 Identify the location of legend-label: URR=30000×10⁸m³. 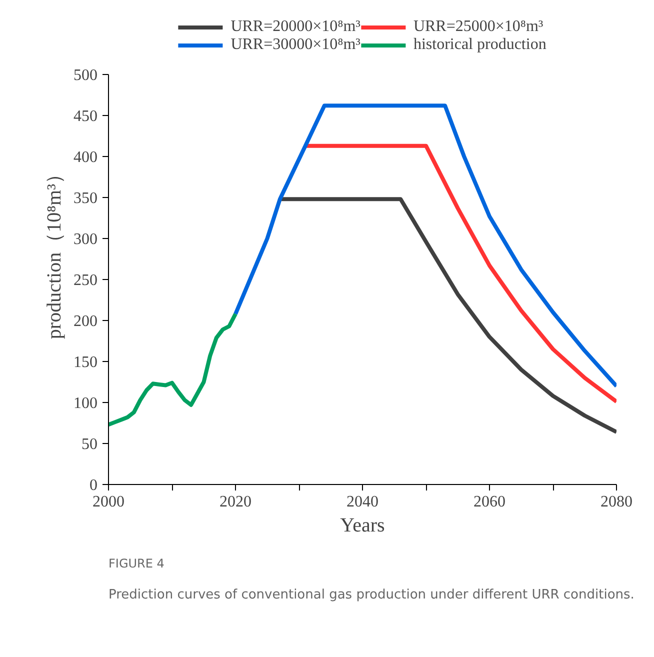
(295, 45).